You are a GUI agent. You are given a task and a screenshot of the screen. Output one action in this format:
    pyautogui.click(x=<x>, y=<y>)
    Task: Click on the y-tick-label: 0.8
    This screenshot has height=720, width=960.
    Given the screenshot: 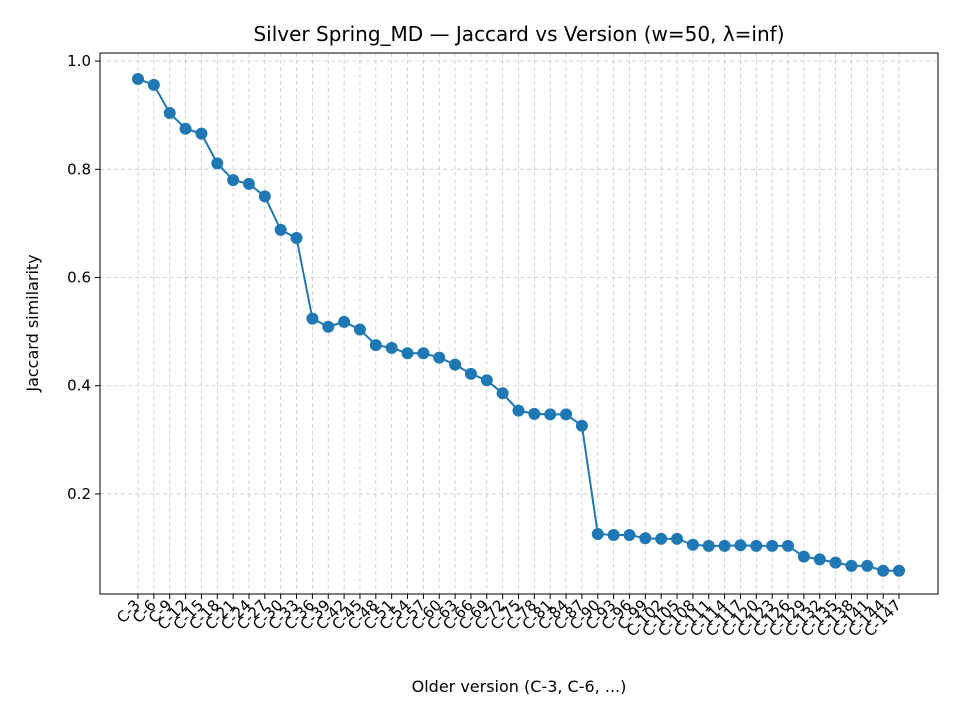 What is the action you would take?
    pyautogui.click(x=79, y=169)
    